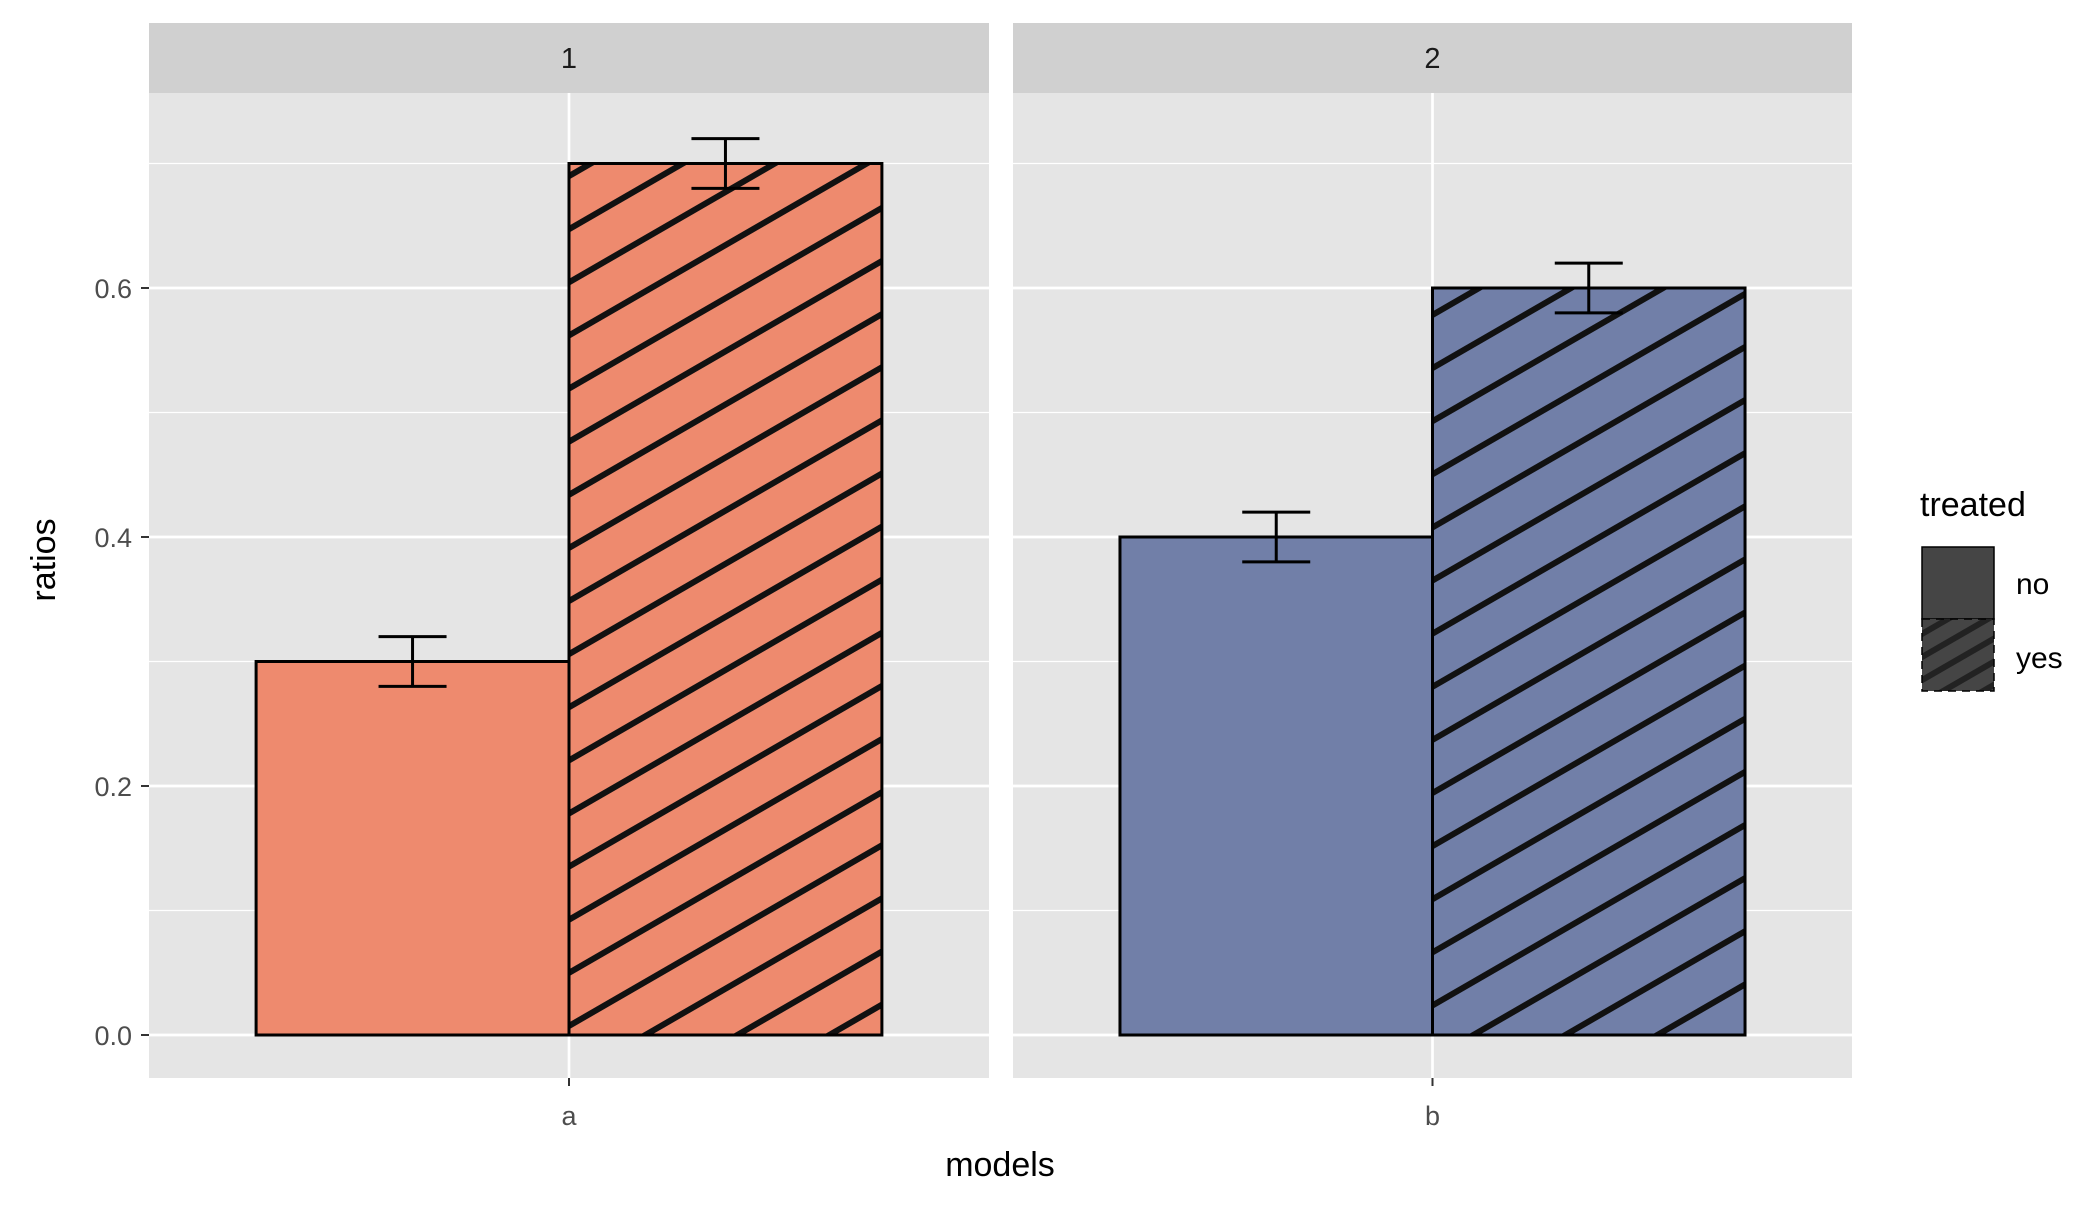 The height and width of the screenshot is (1205, 2100). I want to click on legend-label-yes: yes, so click(2039, 658).